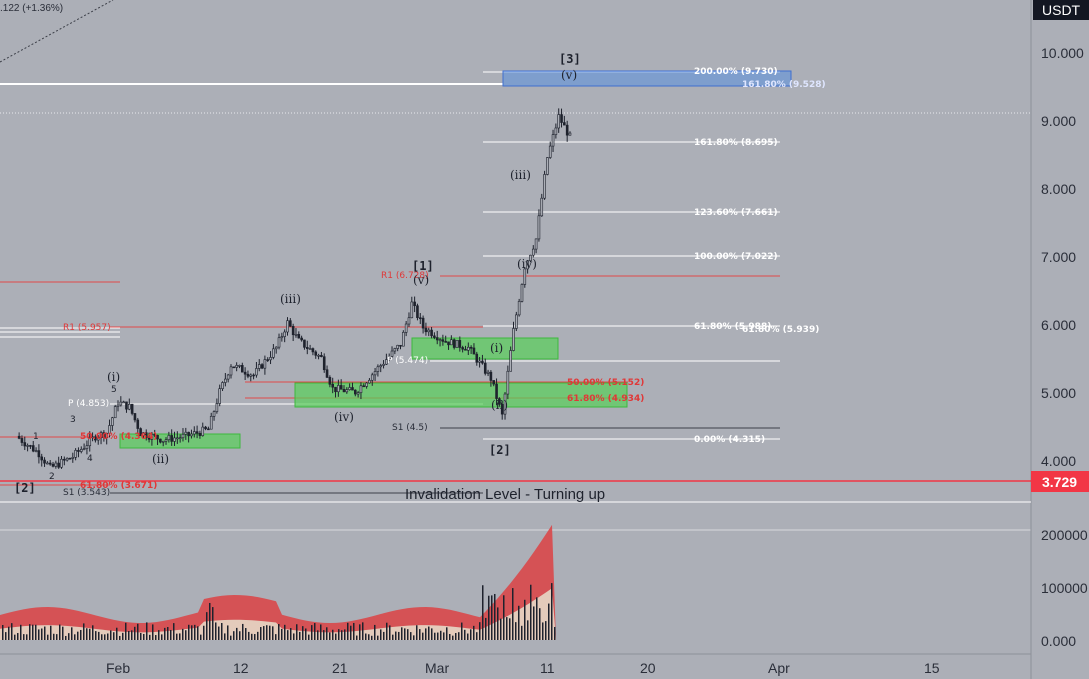 This screenshot has width=1089, height=679. Describe the element at coordinates (1058, 461) in the screenshot. I see `price-tick-4: 4.000` at that location.